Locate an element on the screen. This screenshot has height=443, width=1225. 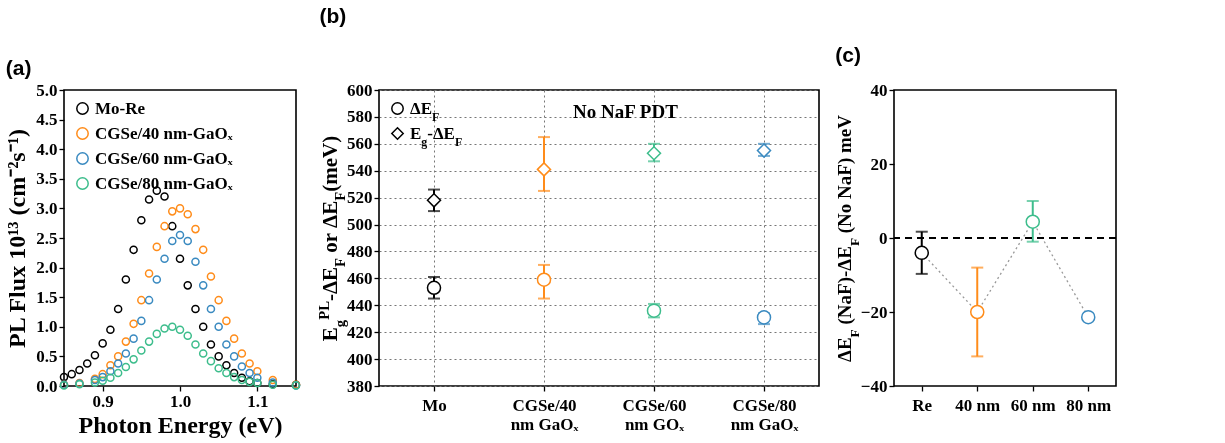
chart-title: (a) is located at coordinates (18, 67).